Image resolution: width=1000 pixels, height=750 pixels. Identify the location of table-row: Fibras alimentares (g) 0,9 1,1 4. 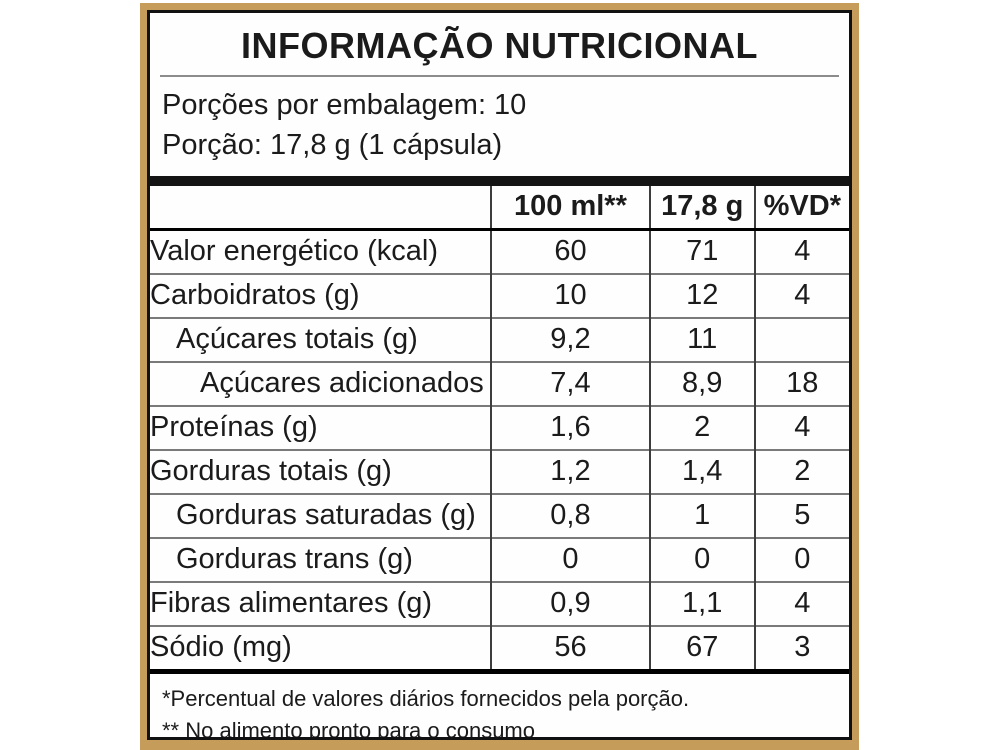
(499, 603).